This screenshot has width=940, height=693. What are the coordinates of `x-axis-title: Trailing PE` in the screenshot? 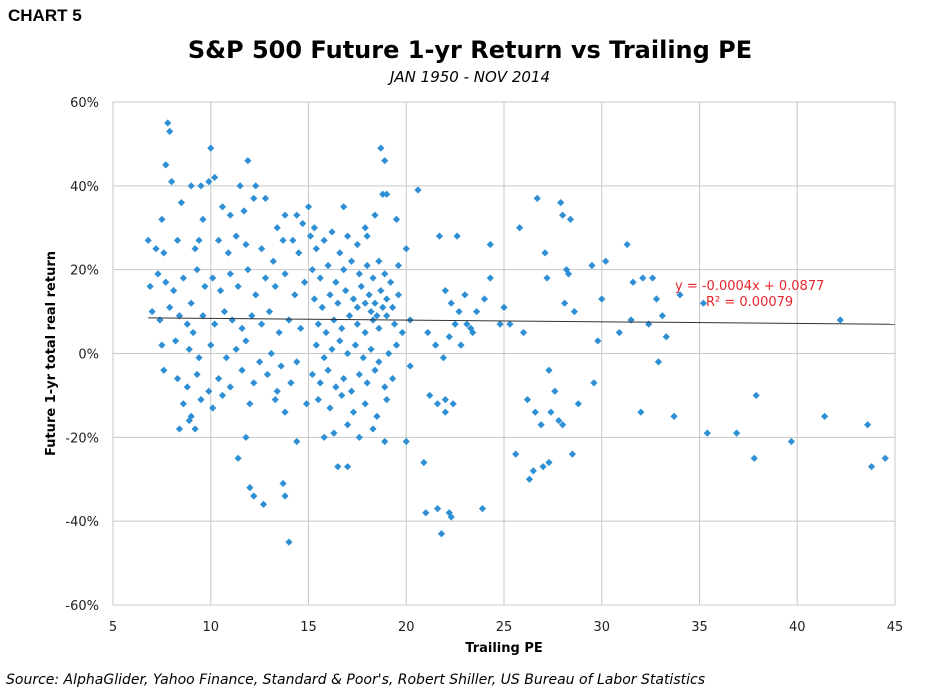 It's located at (504, 648).